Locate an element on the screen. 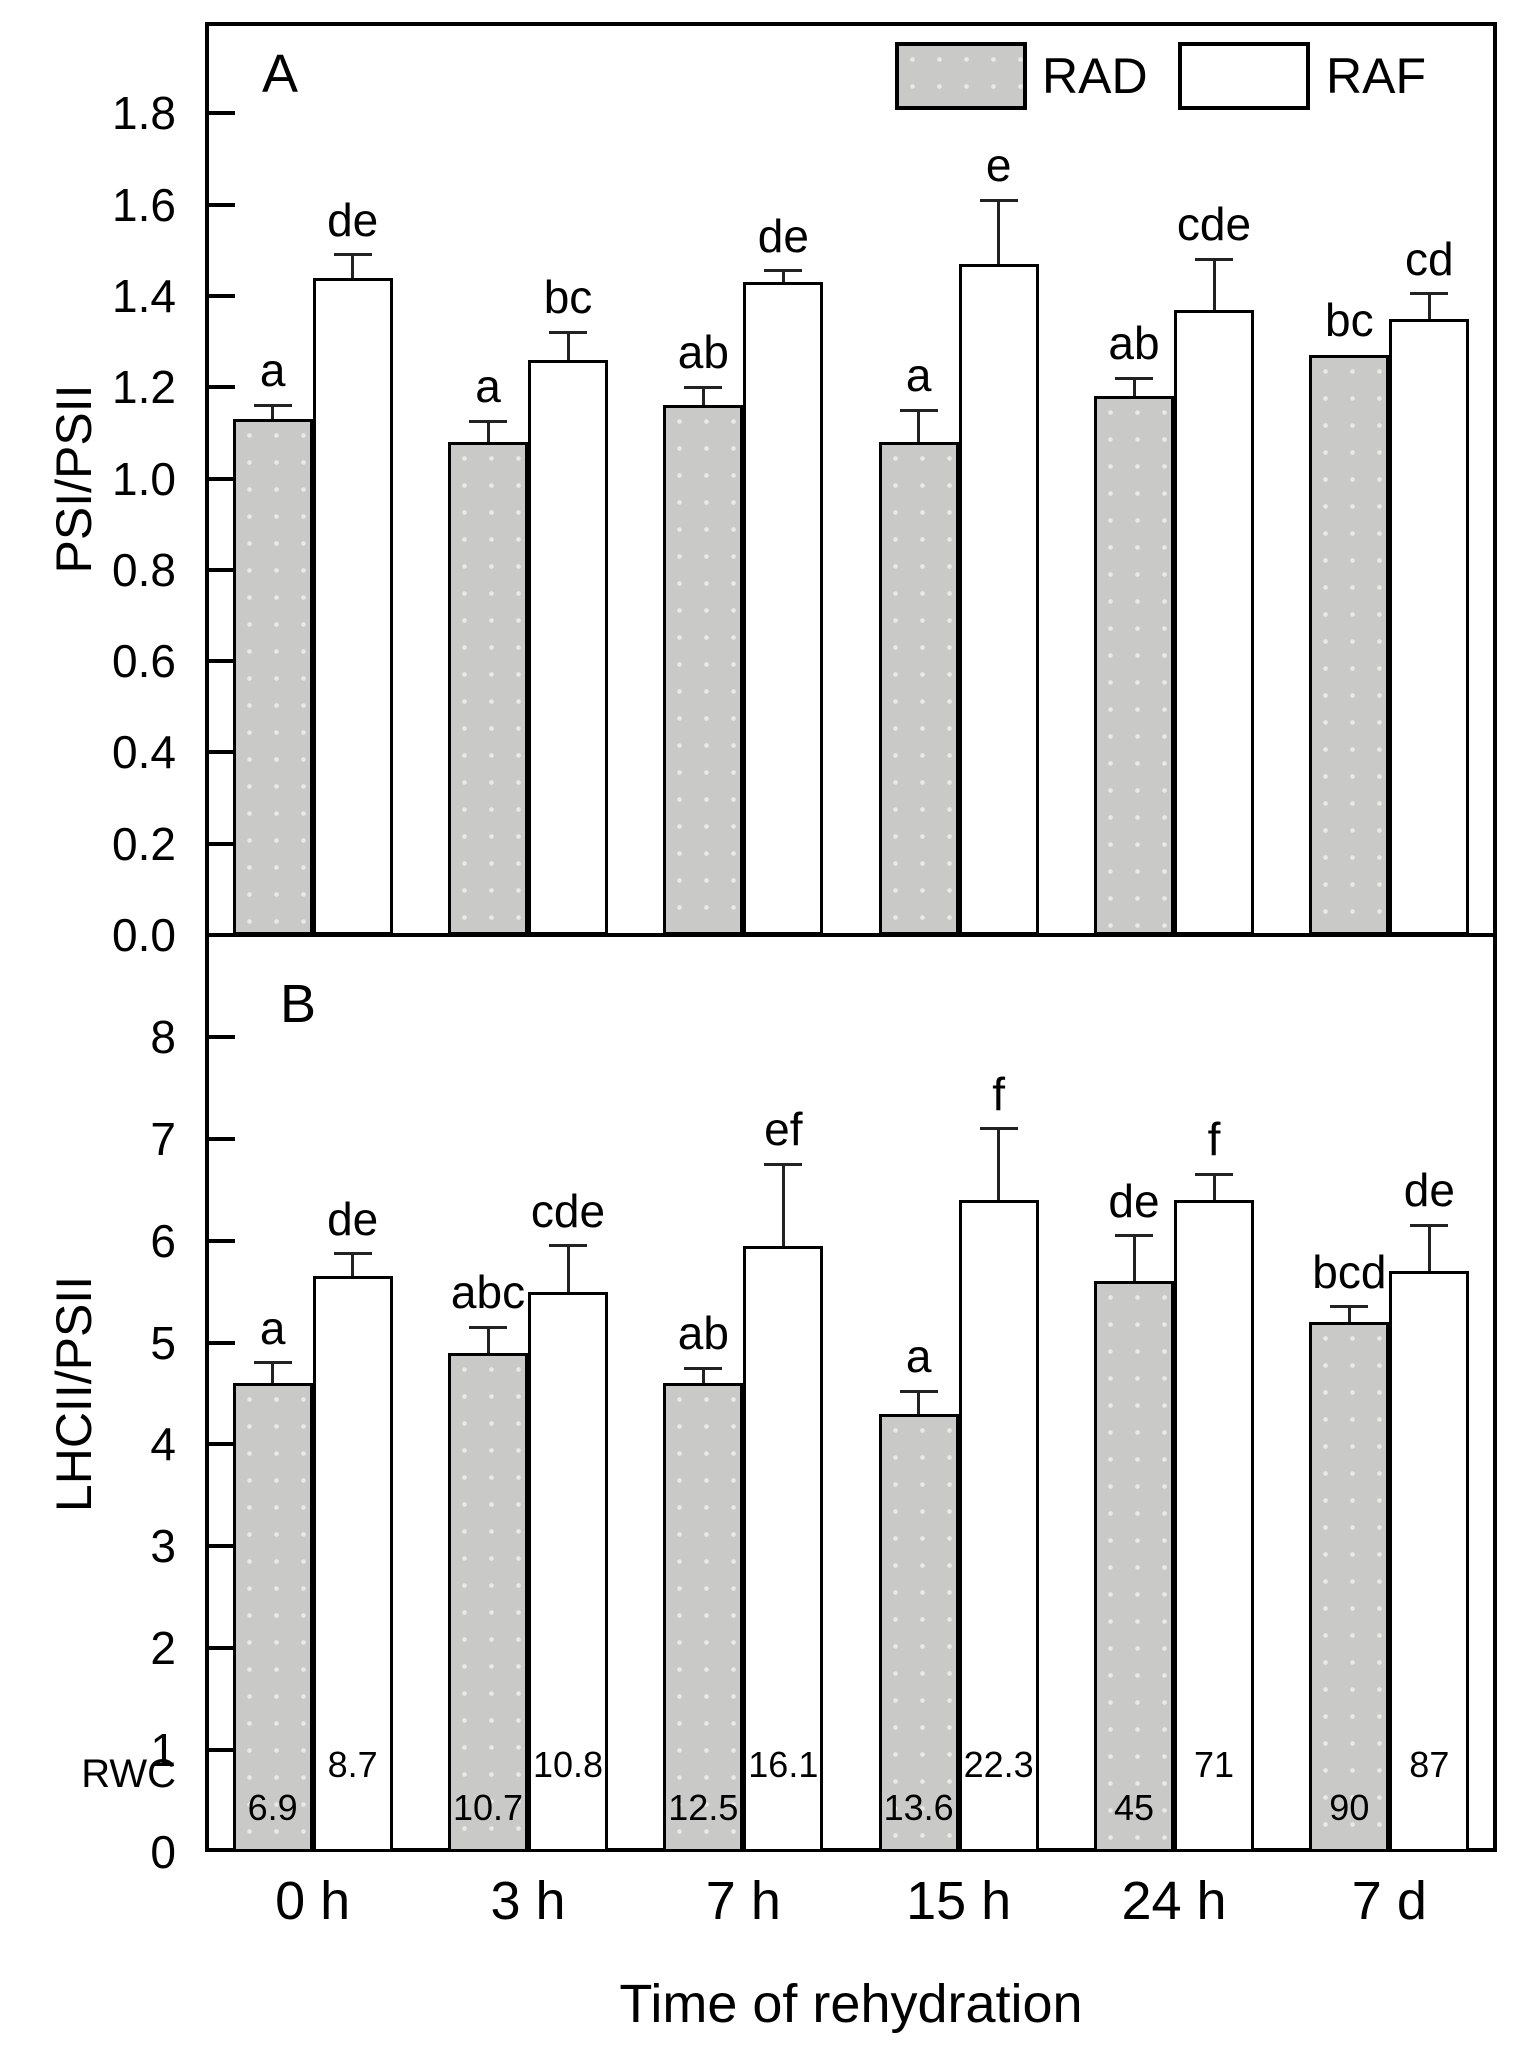 The height and width of the screenshot is (2058, 1522). y-tick-label: 8 is located at coordinates (163, 1036).